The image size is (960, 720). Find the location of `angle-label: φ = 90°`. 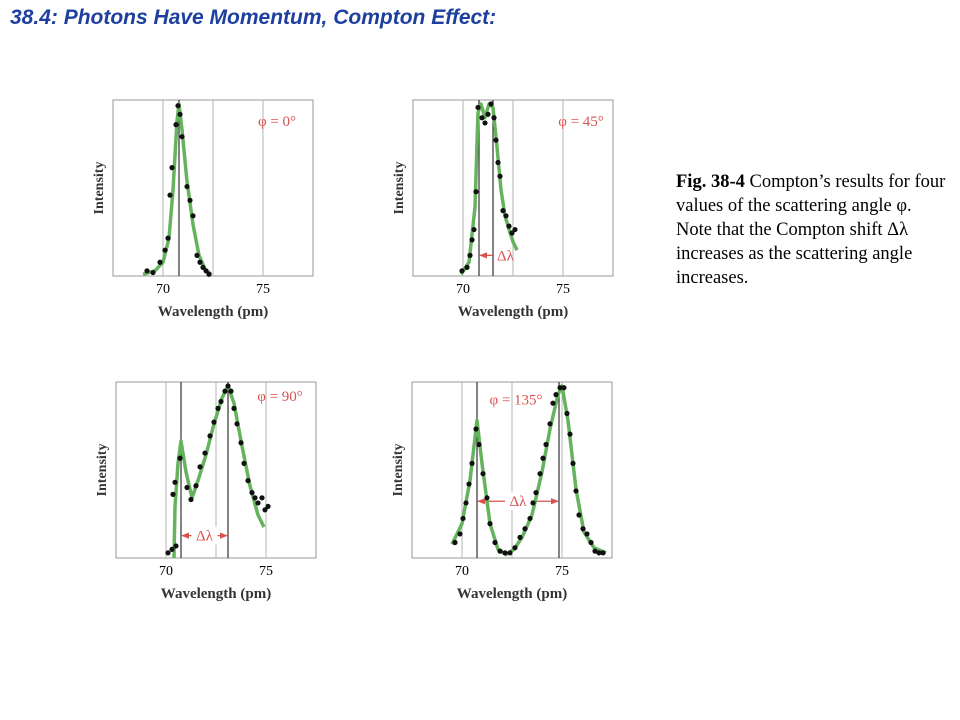

angle-label: φ = 90° is located at coordinates (280, 397).